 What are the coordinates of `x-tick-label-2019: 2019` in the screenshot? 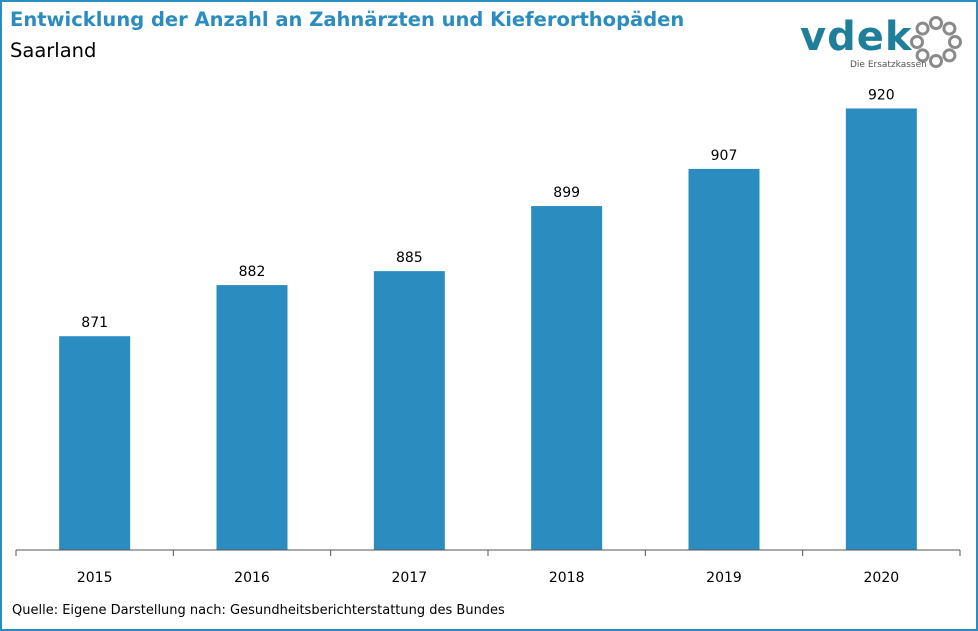 It's located at (724, 578).